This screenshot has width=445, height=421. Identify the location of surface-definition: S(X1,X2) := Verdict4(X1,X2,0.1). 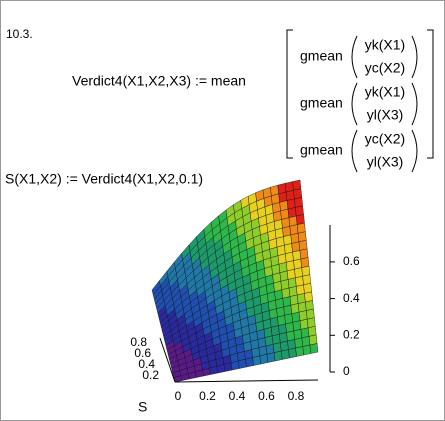
(104, 179).